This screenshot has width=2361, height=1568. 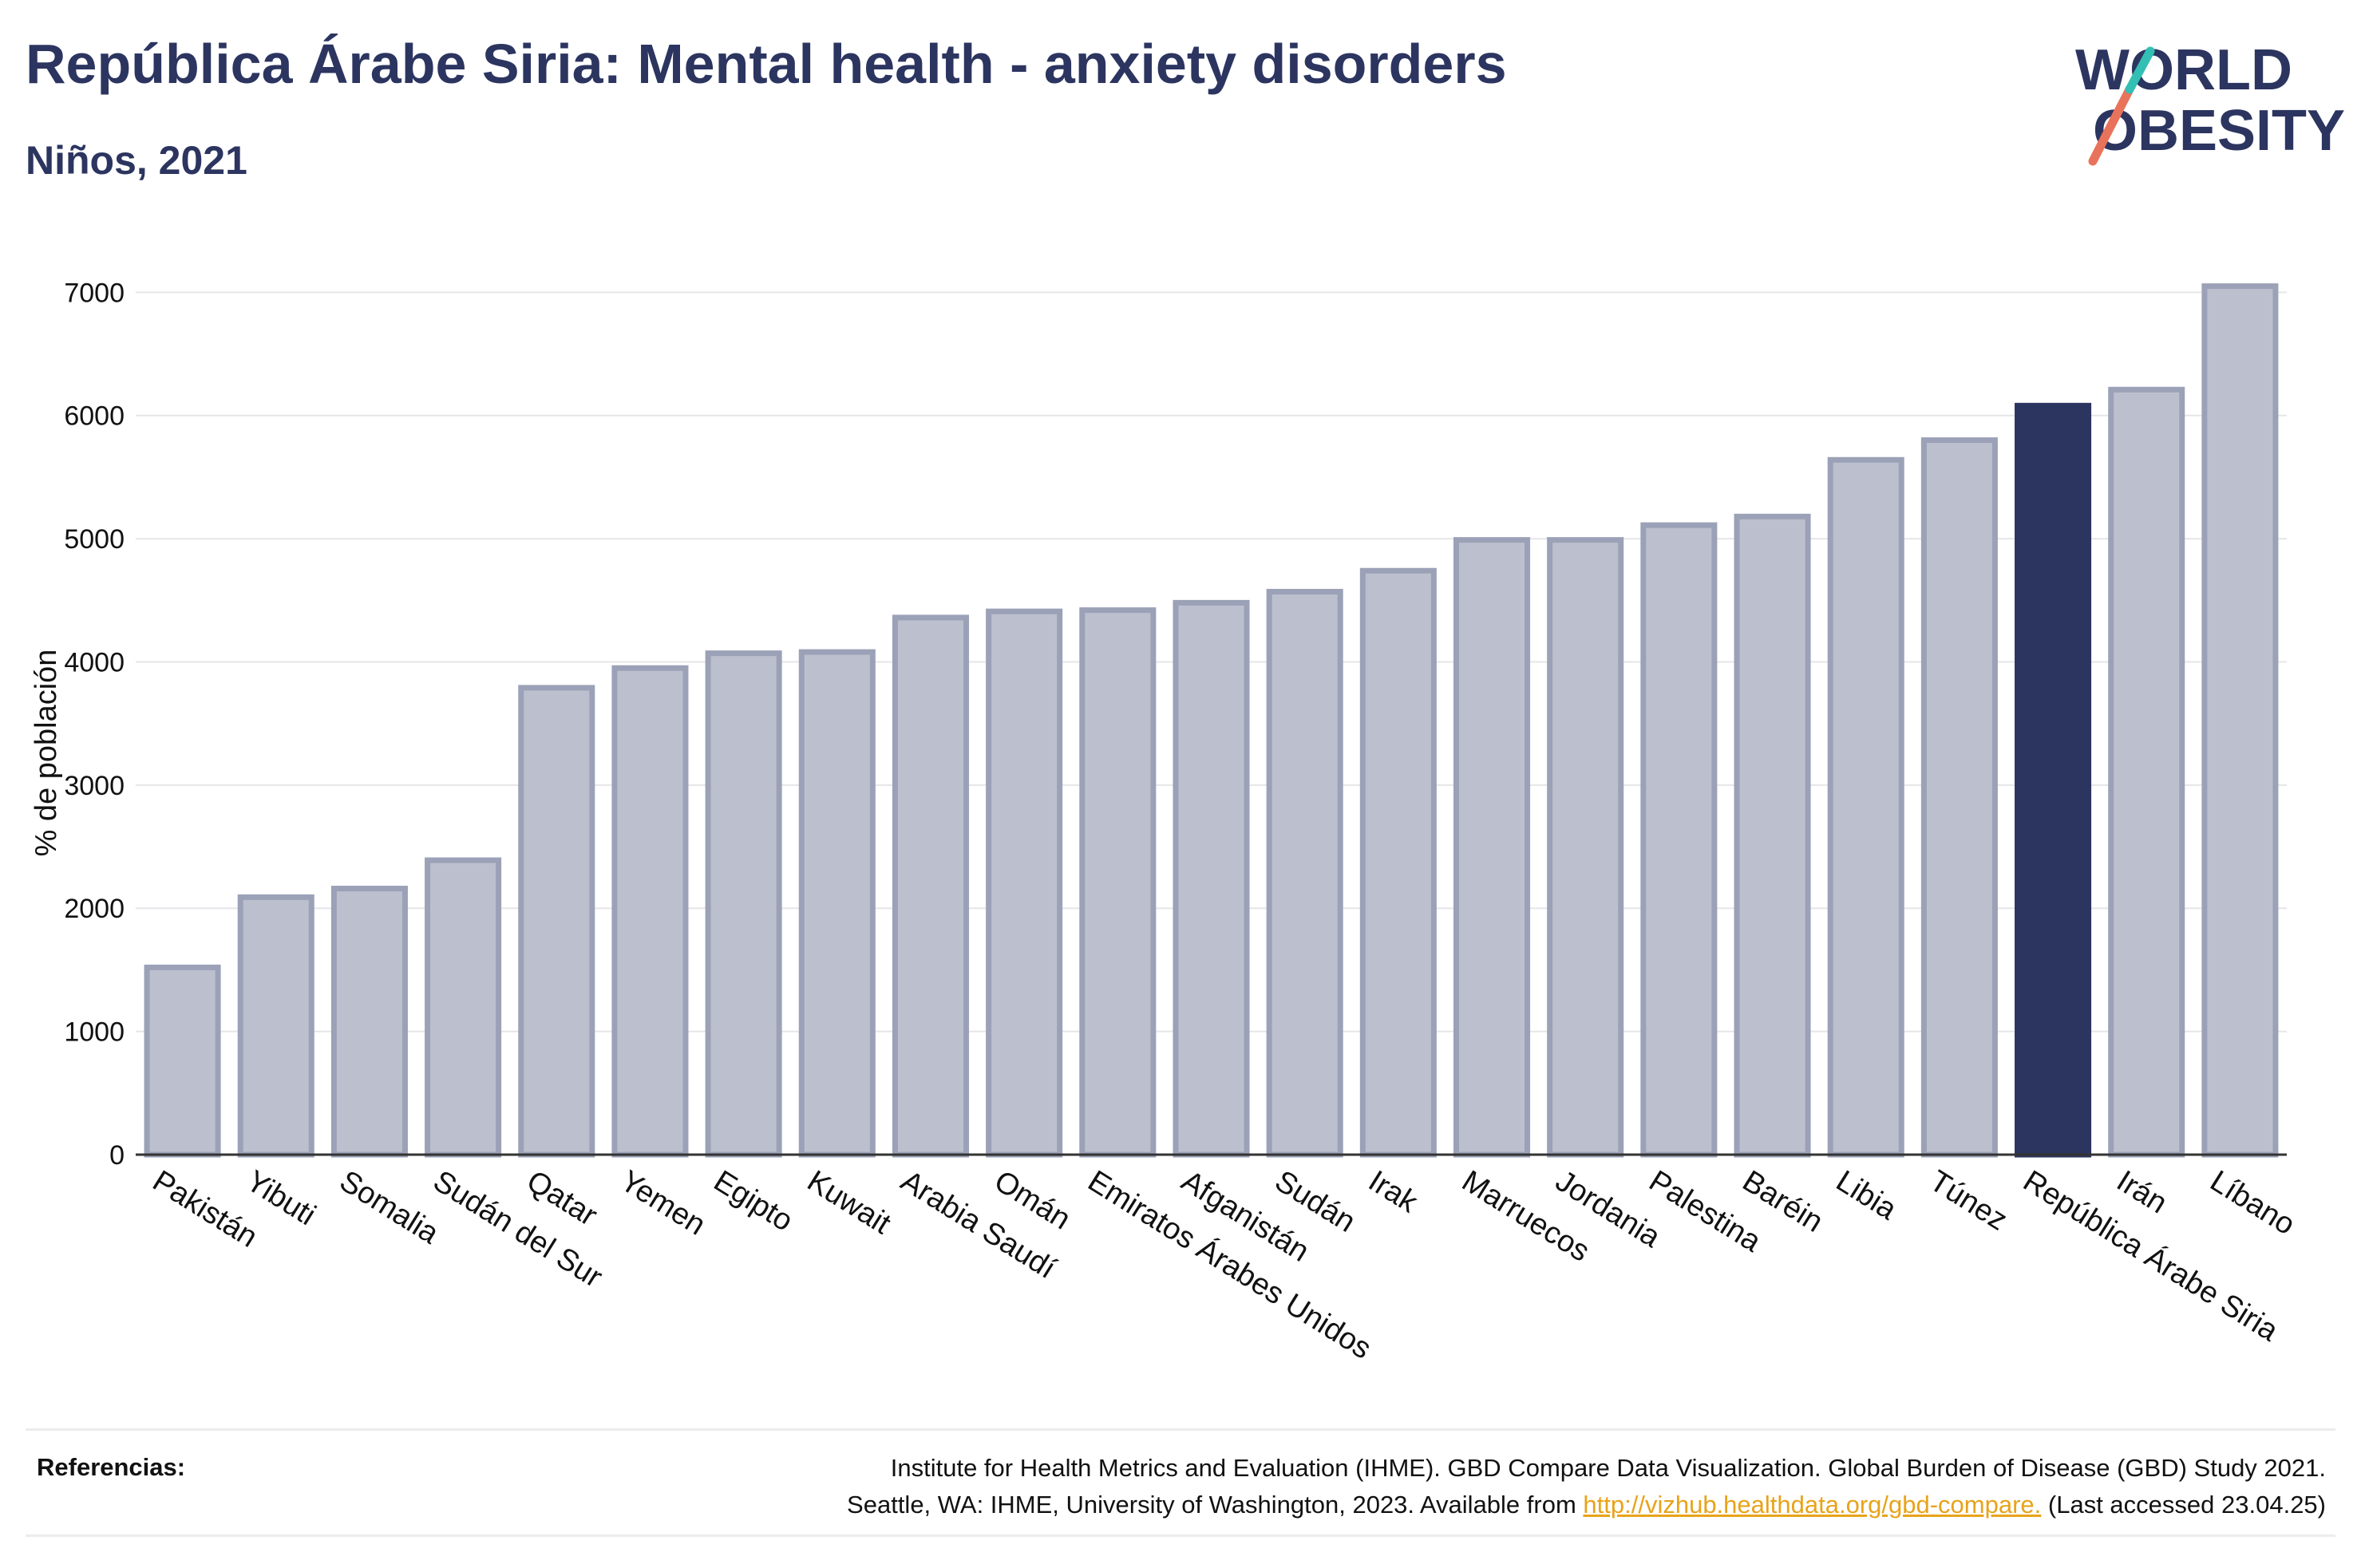 I want to click on y-tick-label: 7000, so click(x=94, y=293).